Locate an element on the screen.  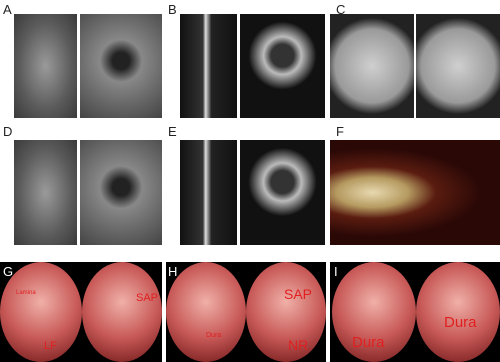
annotation: Lamina is located at coordinates (26, 293).